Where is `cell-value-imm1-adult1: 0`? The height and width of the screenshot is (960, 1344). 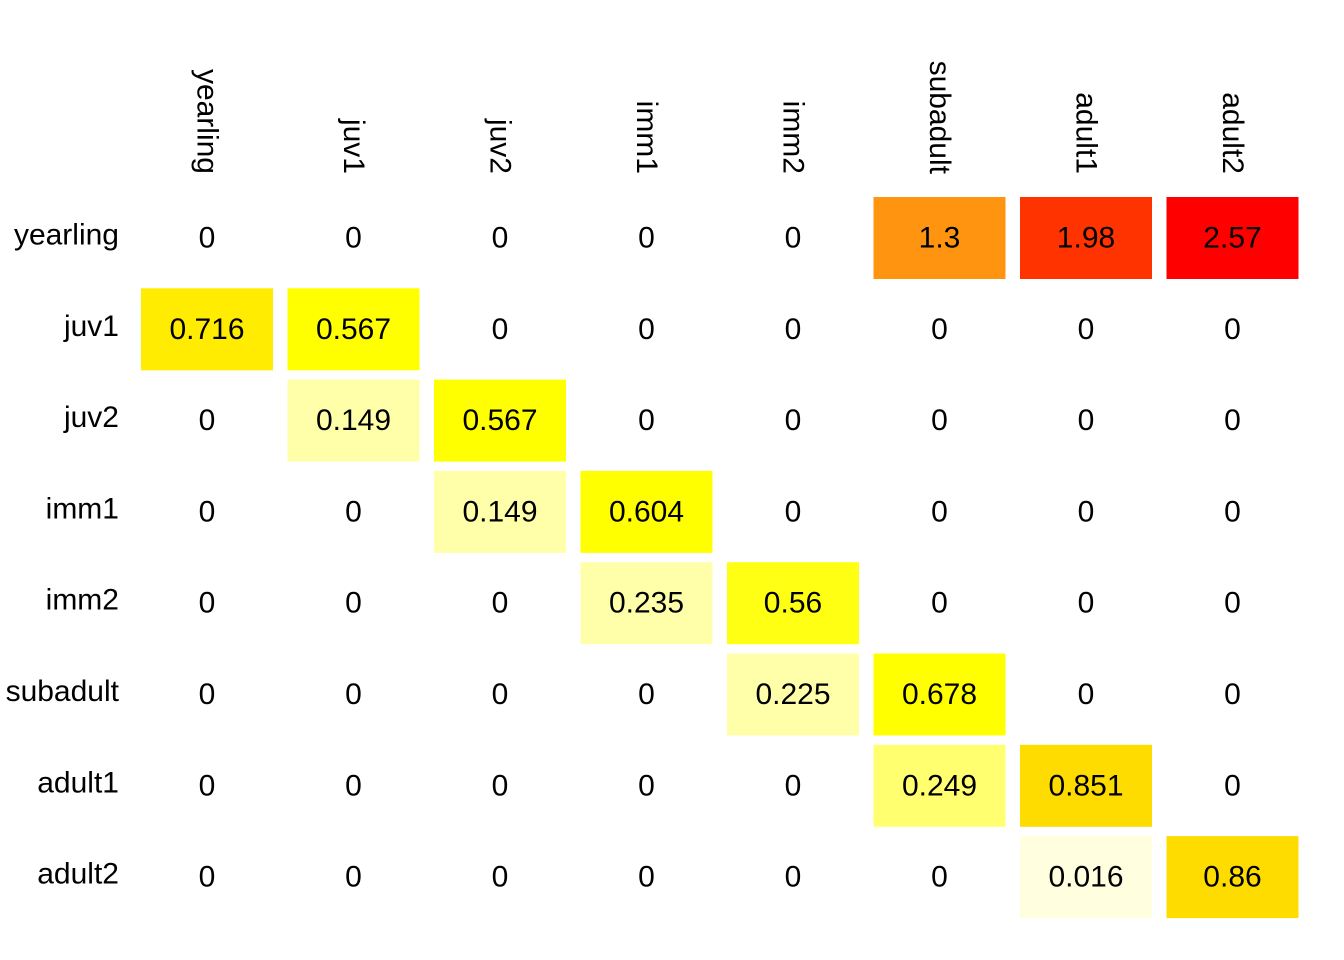
cell-value-imm1-adult1: 0 is located at coordinates (1086, 511).